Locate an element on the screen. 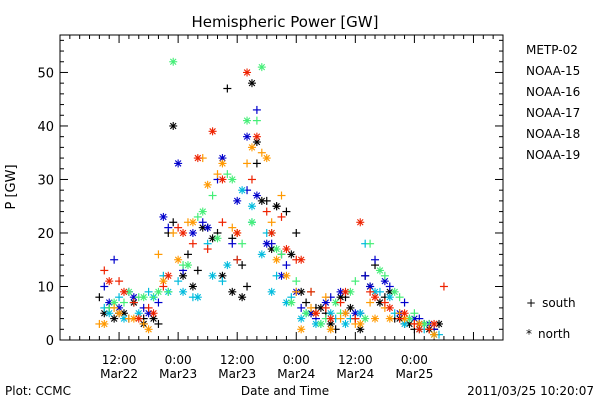  y-tick-label: 30 is located at coordinates (45, 180).